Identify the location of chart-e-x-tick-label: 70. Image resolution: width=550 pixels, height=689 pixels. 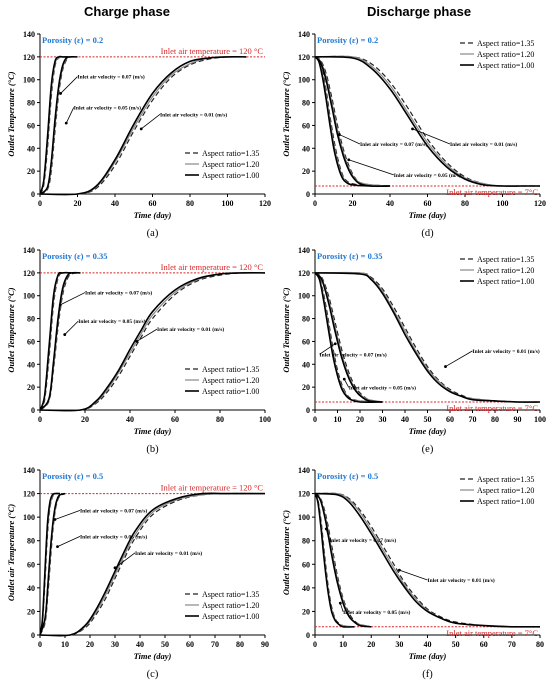
(473, 419).